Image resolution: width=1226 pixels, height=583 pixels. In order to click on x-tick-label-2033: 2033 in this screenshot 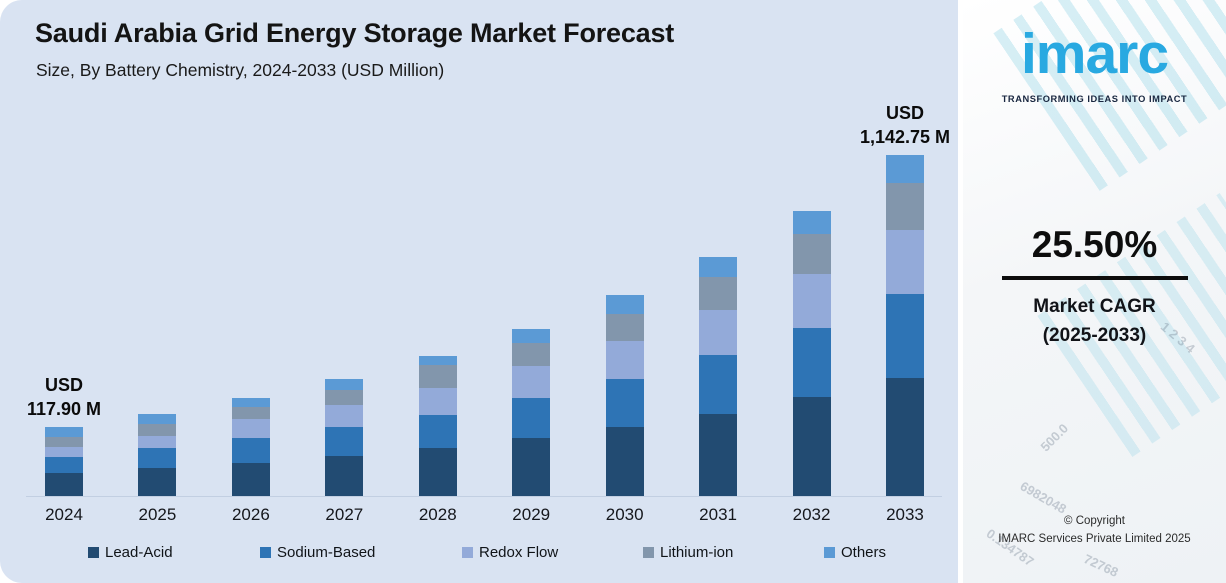, I will do `click(905, 514)`.